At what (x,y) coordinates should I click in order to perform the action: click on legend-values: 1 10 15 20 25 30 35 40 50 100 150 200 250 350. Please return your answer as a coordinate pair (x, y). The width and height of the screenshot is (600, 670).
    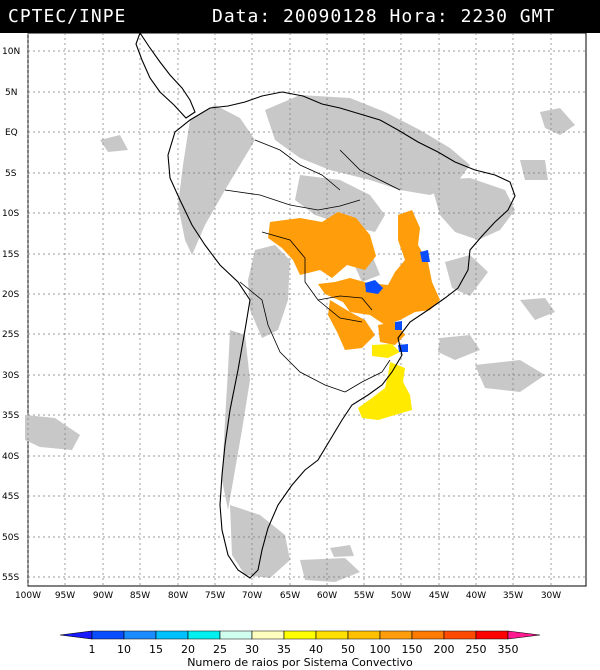
    Looking at the image, I should click on (304, 649).